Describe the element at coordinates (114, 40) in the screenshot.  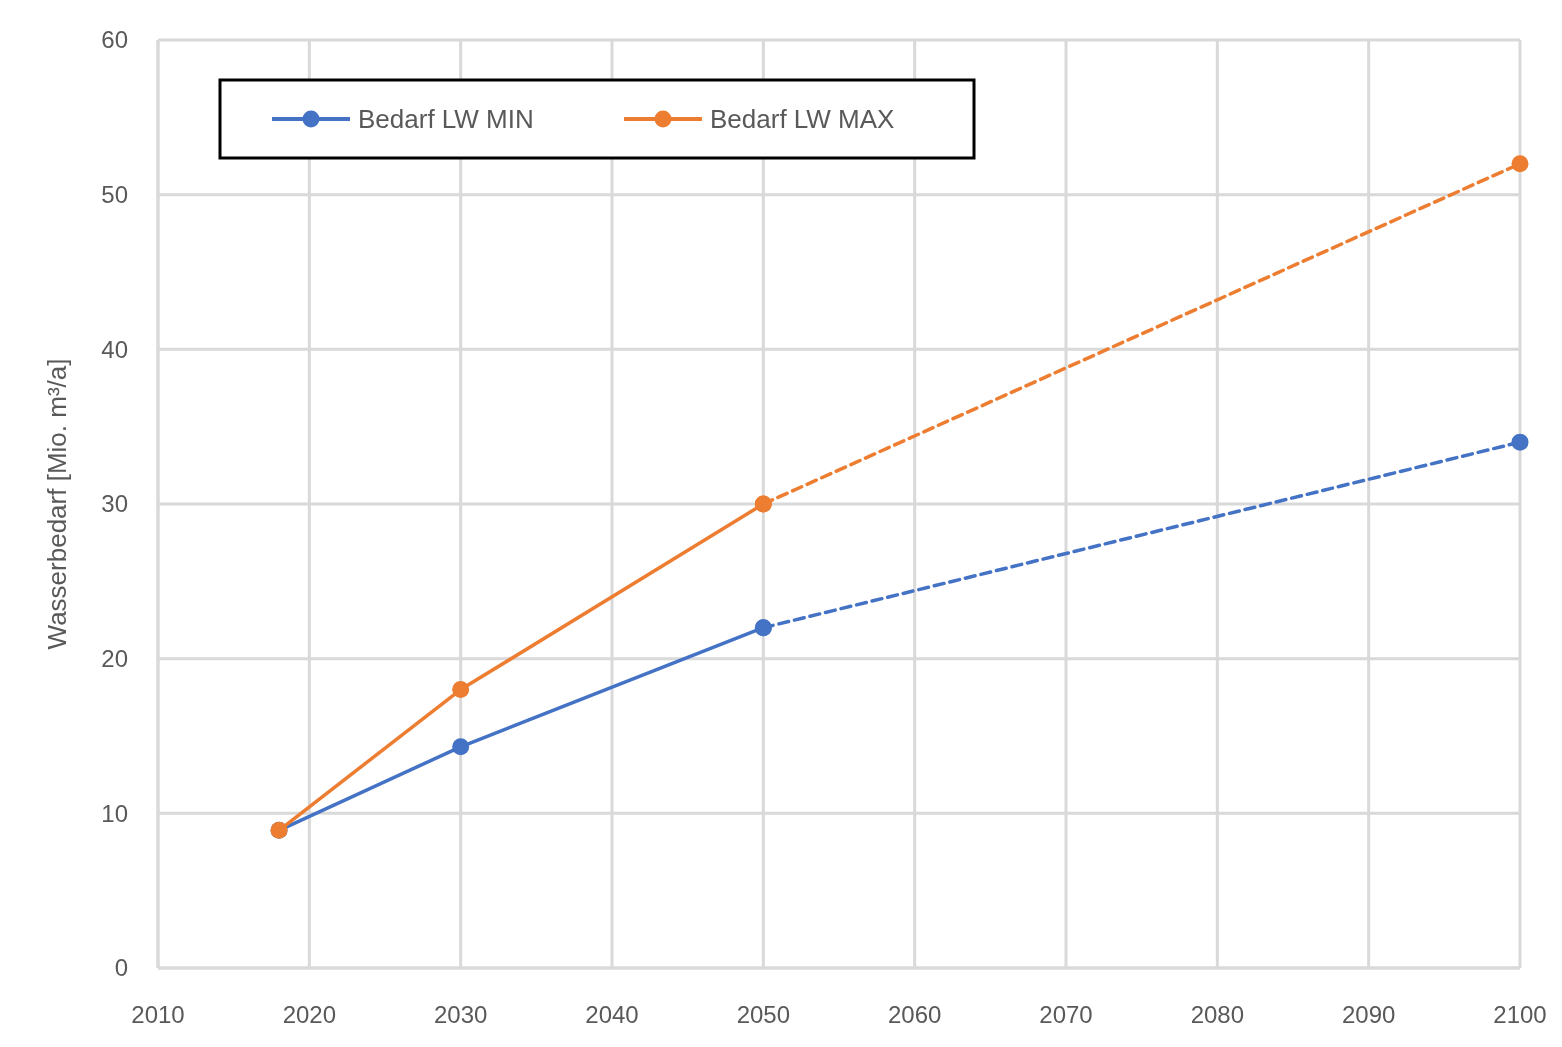
I see `y-tick-label: 60` at that location.